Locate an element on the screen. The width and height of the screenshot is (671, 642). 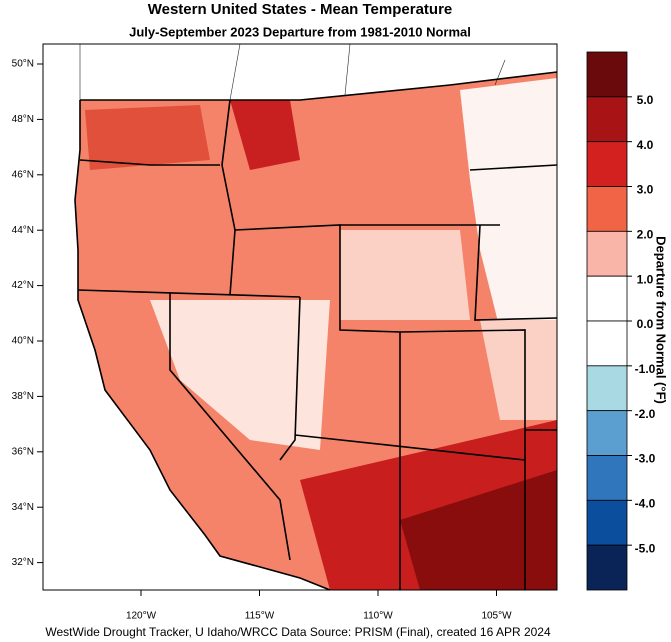
lat-label: 38°N is located at coordinates (23, 396).